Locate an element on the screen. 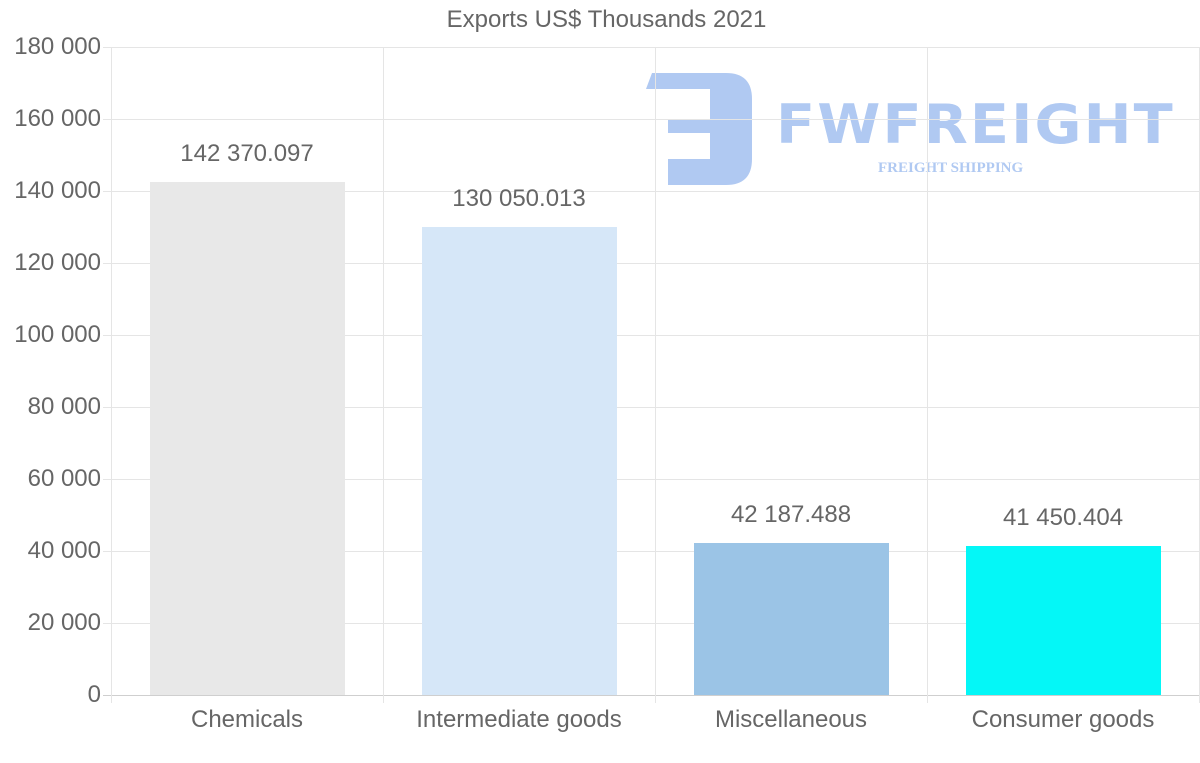 The width and height of the screenshot is (1200, 763). y-tick-label: 100 000 is located at coordinates (57, 334).